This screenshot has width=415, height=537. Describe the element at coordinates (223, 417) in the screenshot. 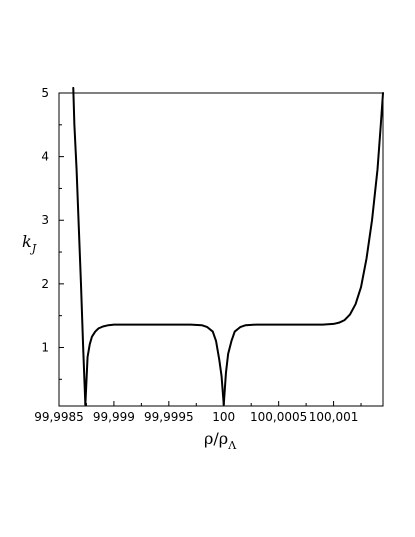

I see `x-tick-label: 100` at that location.